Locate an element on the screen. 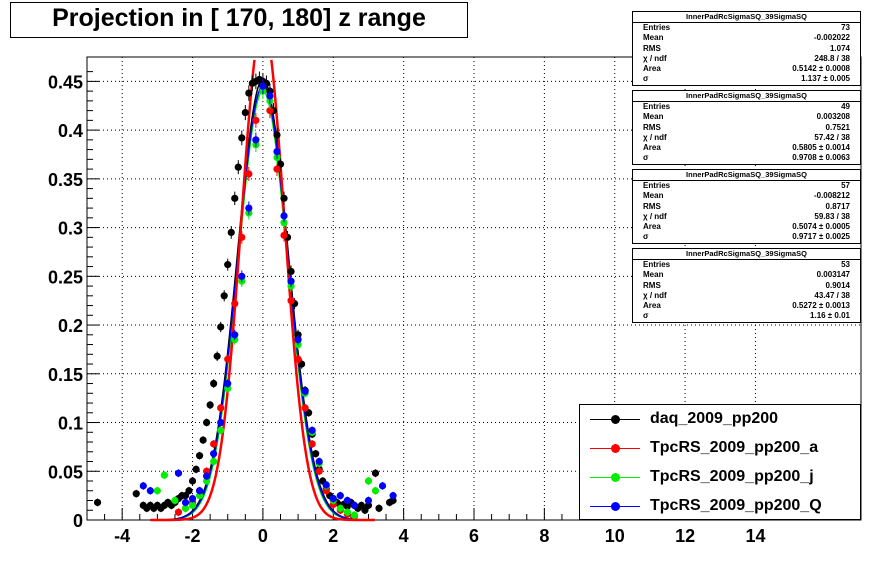 Image resolution: width=878 pixels, height=578 pixels. x-tick-label: 6 is located at coordinates (474, 536).